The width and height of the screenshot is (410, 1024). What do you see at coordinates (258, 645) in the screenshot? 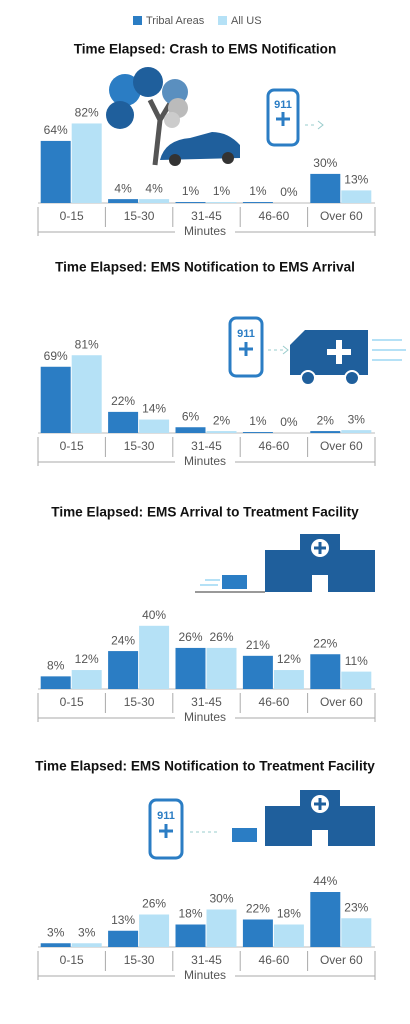
I see `value-label: 21%` at bounding box center [258, 645].